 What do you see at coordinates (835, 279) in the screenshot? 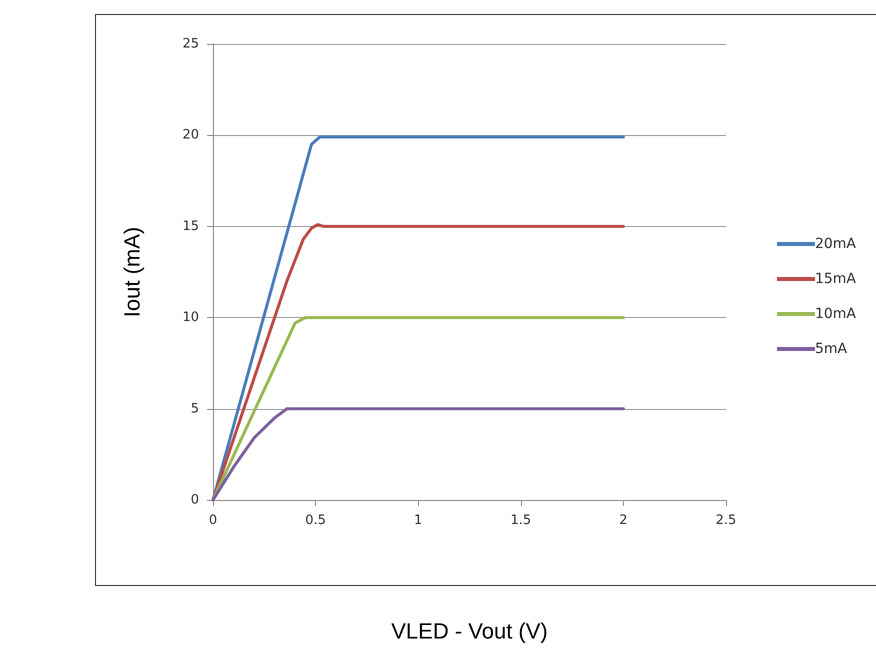
I see `legend-label: 15mA` at bounding box center [835, 279].